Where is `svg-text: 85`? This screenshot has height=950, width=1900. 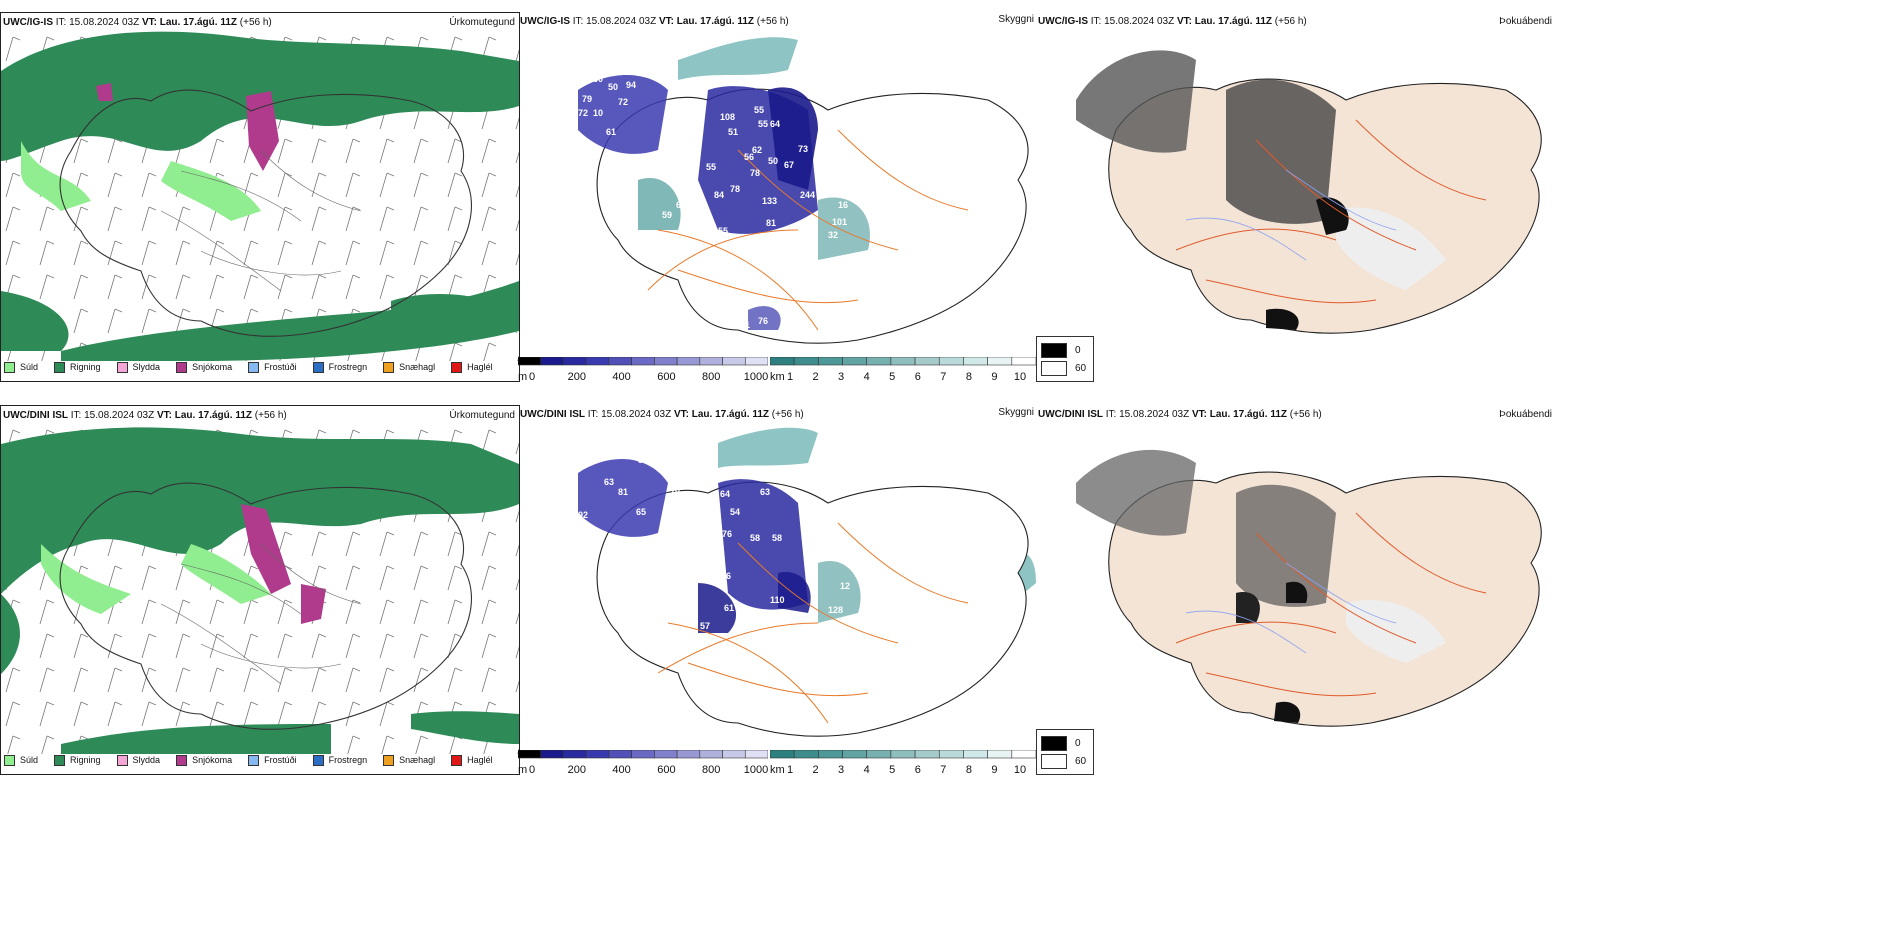
svg-text: 85 is located at coordinates (621, 170).